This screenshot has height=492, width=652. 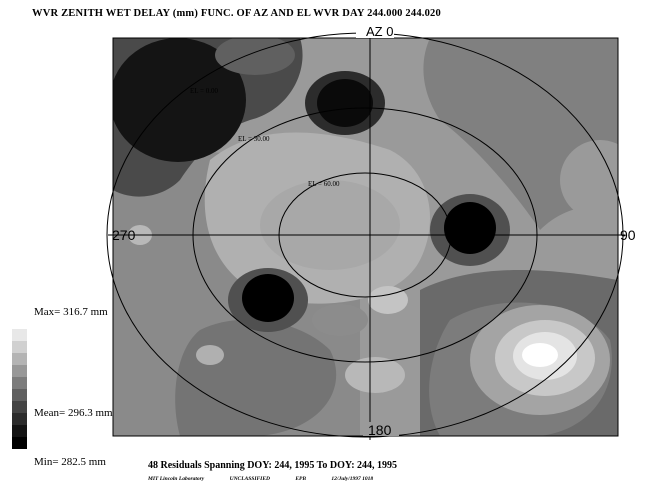 What do you see at coordinates (352, 479) in the screenshot?
I see `credit-date: 12/July/1997 1018` at bounding box center [352, 479].